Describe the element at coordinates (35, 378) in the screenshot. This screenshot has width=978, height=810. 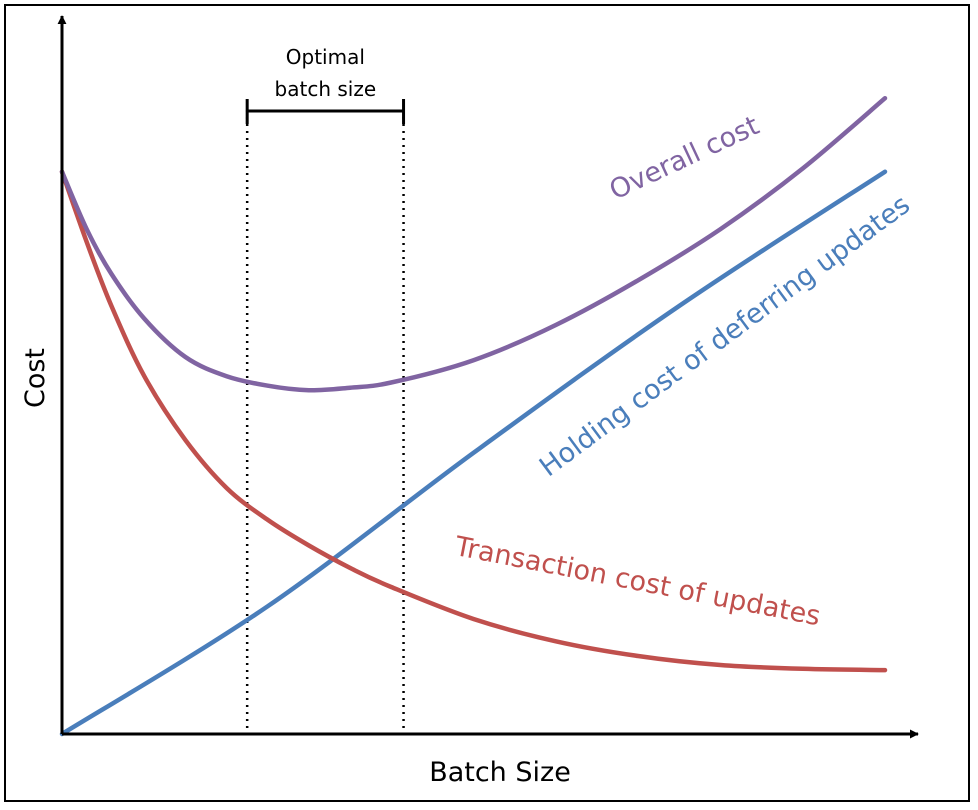
I see `y-axis-label: Cost` at that location.